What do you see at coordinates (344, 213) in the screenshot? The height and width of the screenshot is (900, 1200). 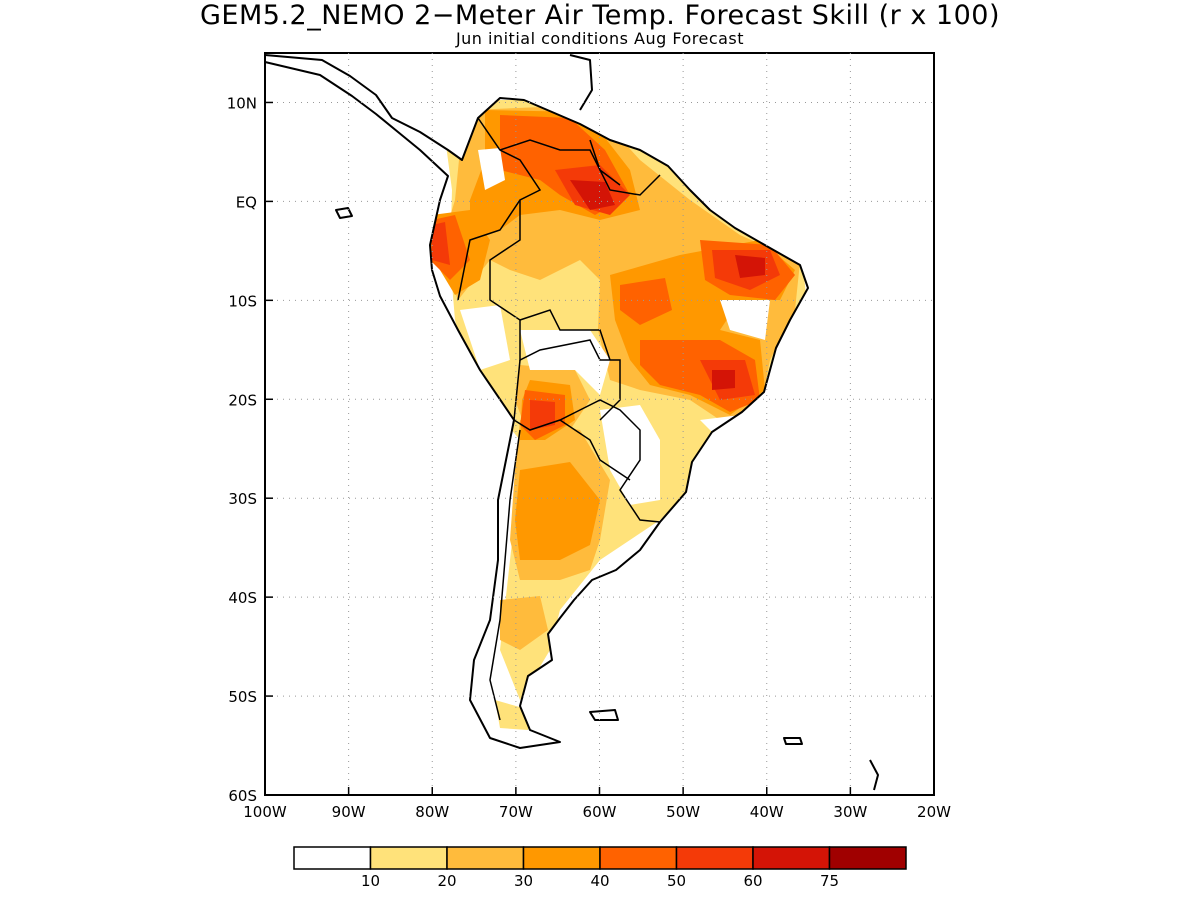 I see `galapagos` at bounding box center [344, 213].